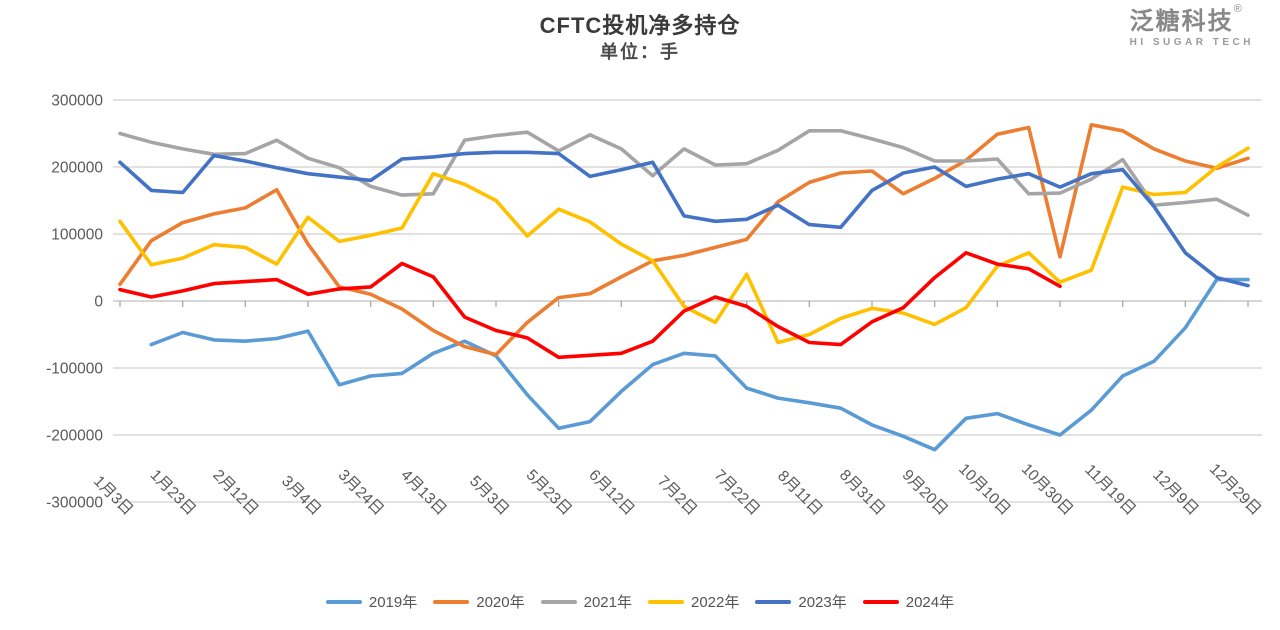 The width and height of the screenshot is (1280, 630). I want to click on chart-legend: 2019年 2020年 2021年 2022年 2023年 2024年, so click(640, 601).